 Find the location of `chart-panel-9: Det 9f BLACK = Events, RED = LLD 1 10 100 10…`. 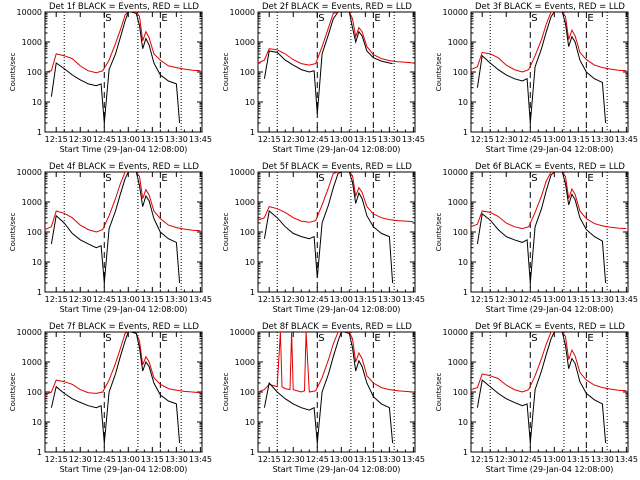

chart-panel-9: Det 9f BLACK = Events, RED = LLD 1 10 100 10… is located at coordinates (536, 398).